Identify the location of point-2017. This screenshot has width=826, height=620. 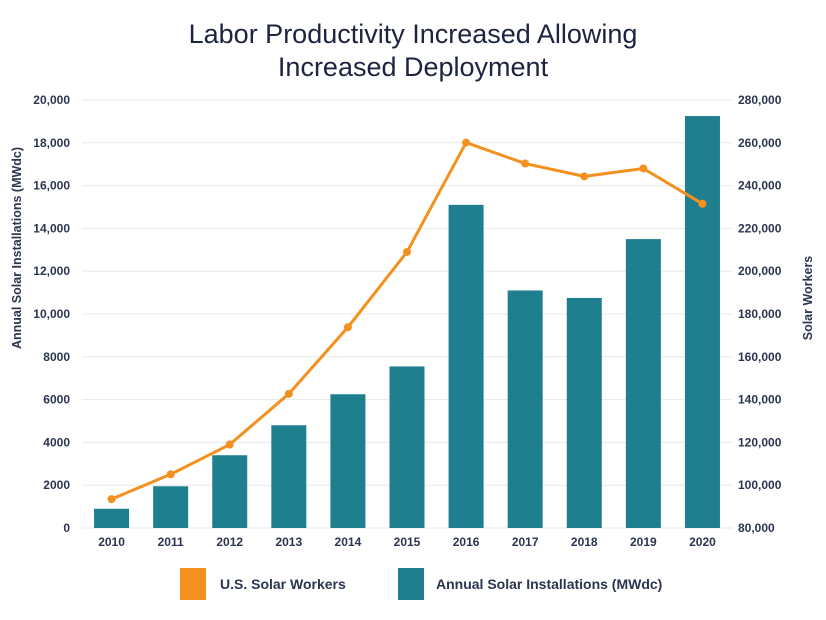
(525, 163).